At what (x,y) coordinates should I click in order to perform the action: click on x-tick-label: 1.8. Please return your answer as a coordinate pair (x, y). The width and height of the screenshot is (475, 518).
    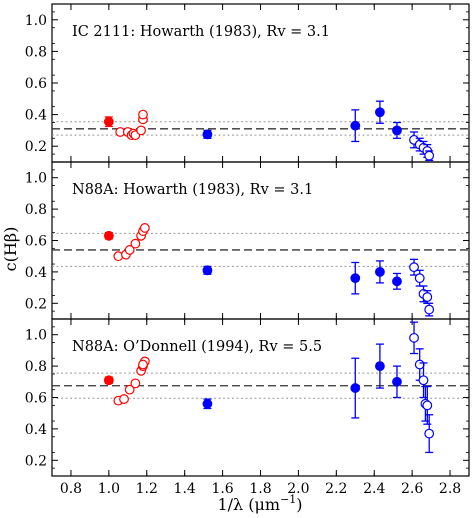
    Looking at the image, I should click on (260, 489).